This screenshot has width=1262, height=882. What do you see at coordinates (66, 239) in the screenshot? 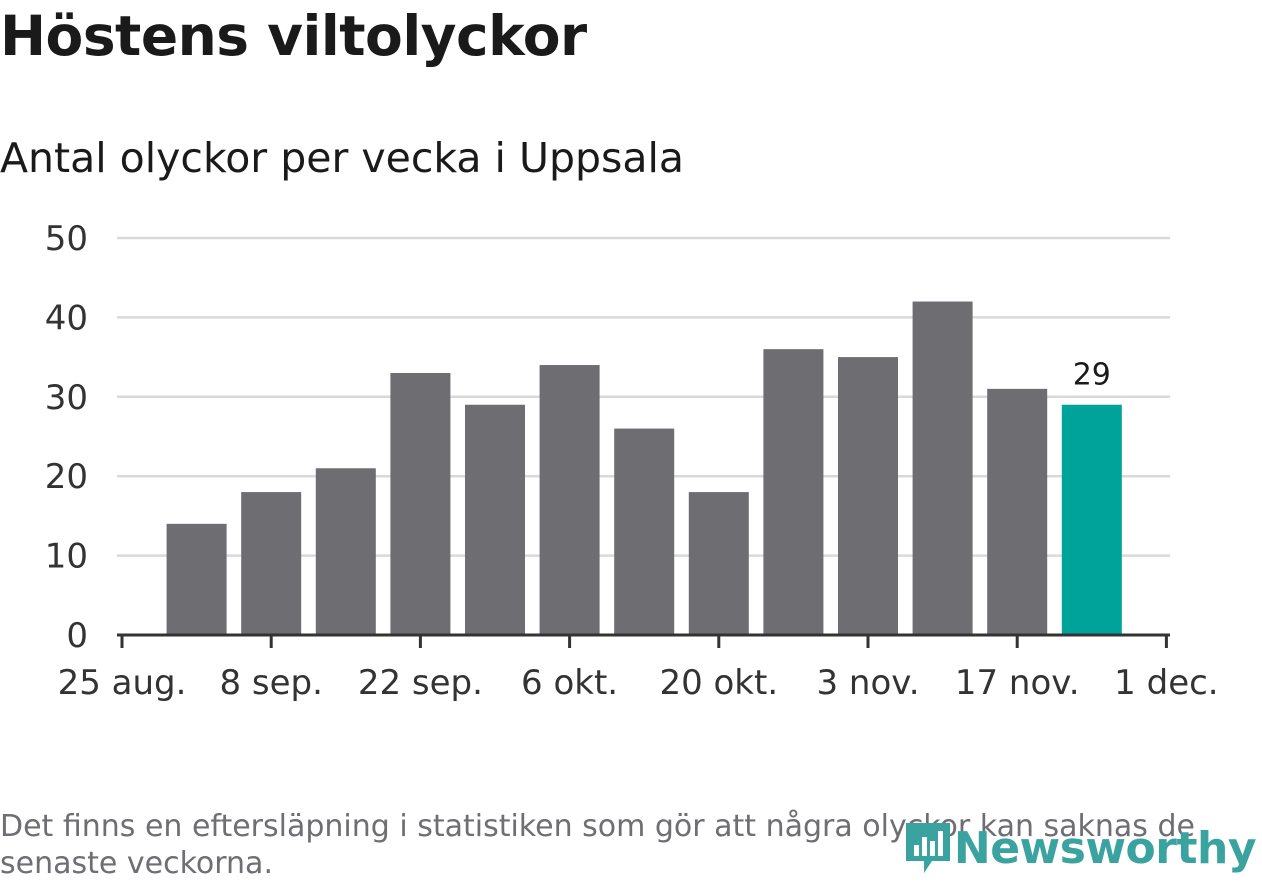
I see `y-tick-label: 50` at bounding box center [66, 239].